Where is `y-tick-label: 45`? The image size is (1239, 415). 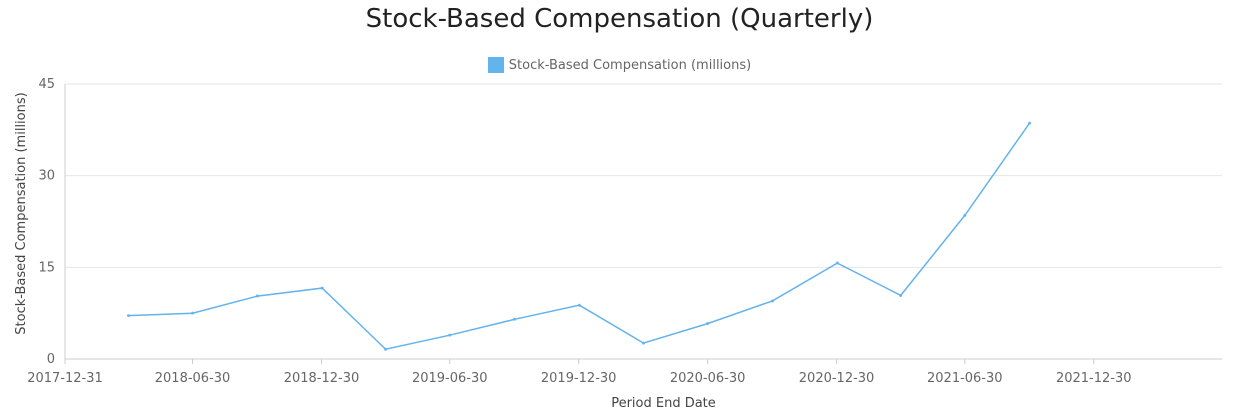 y-tick-label: 45 is located at coordinates (46, 84).